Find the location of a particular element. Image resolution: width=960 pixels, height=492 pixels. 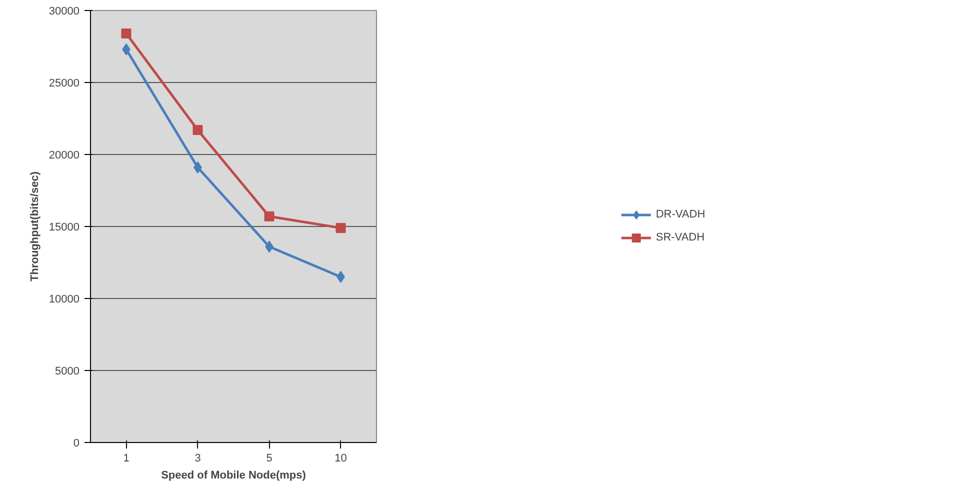

x-axis-title: Speed of Mobile Node(mps) is located at coordinates (233, 476).